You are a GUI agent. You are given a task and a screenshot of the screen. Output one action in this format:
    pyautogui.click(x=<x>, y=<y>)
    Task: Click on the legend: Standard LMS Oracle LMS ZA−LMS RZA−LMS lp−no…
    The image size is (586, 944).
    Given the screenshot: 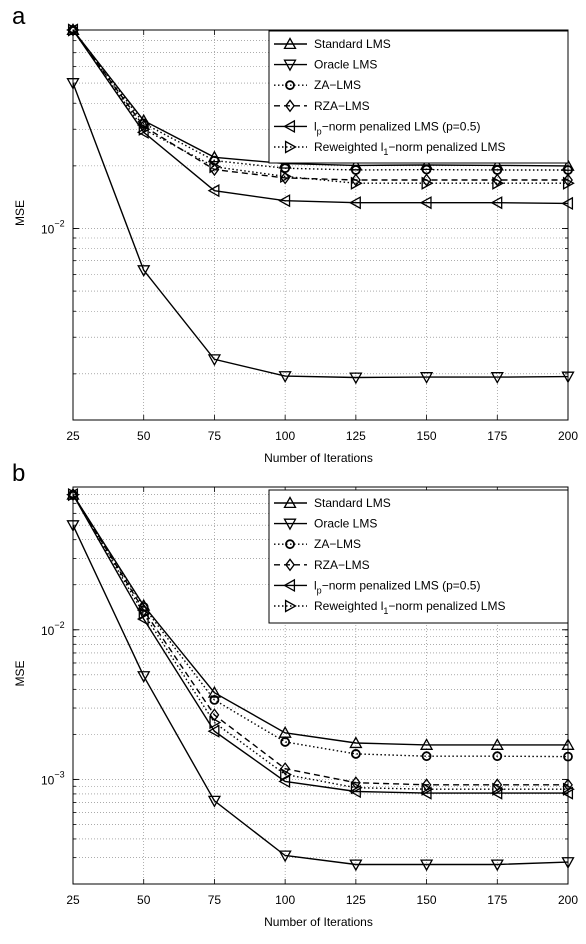 What is the action you would take?
    pyautogui.click(x=418, y=97)
    